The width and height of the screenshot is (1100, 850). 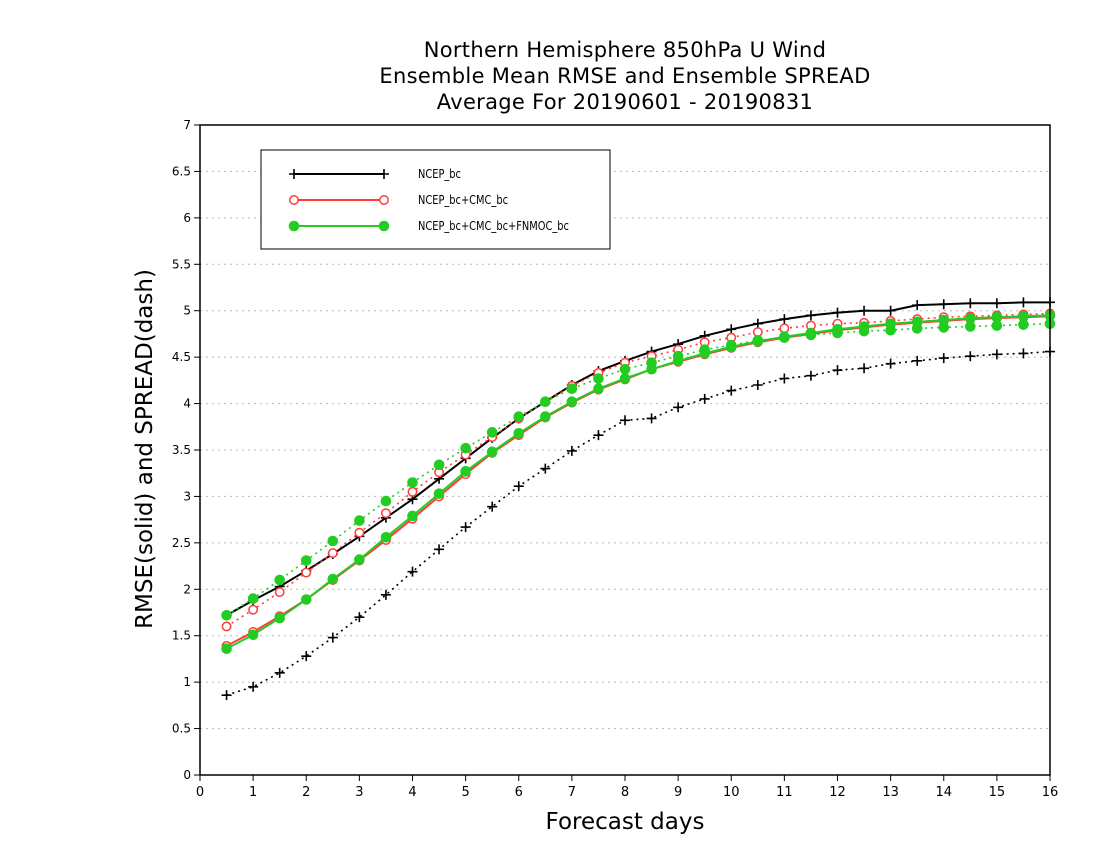 What do you see at coordinates (187, 775) in the screenshot?
I see `y-tick-label: 0` at bounding box center [187, 775].